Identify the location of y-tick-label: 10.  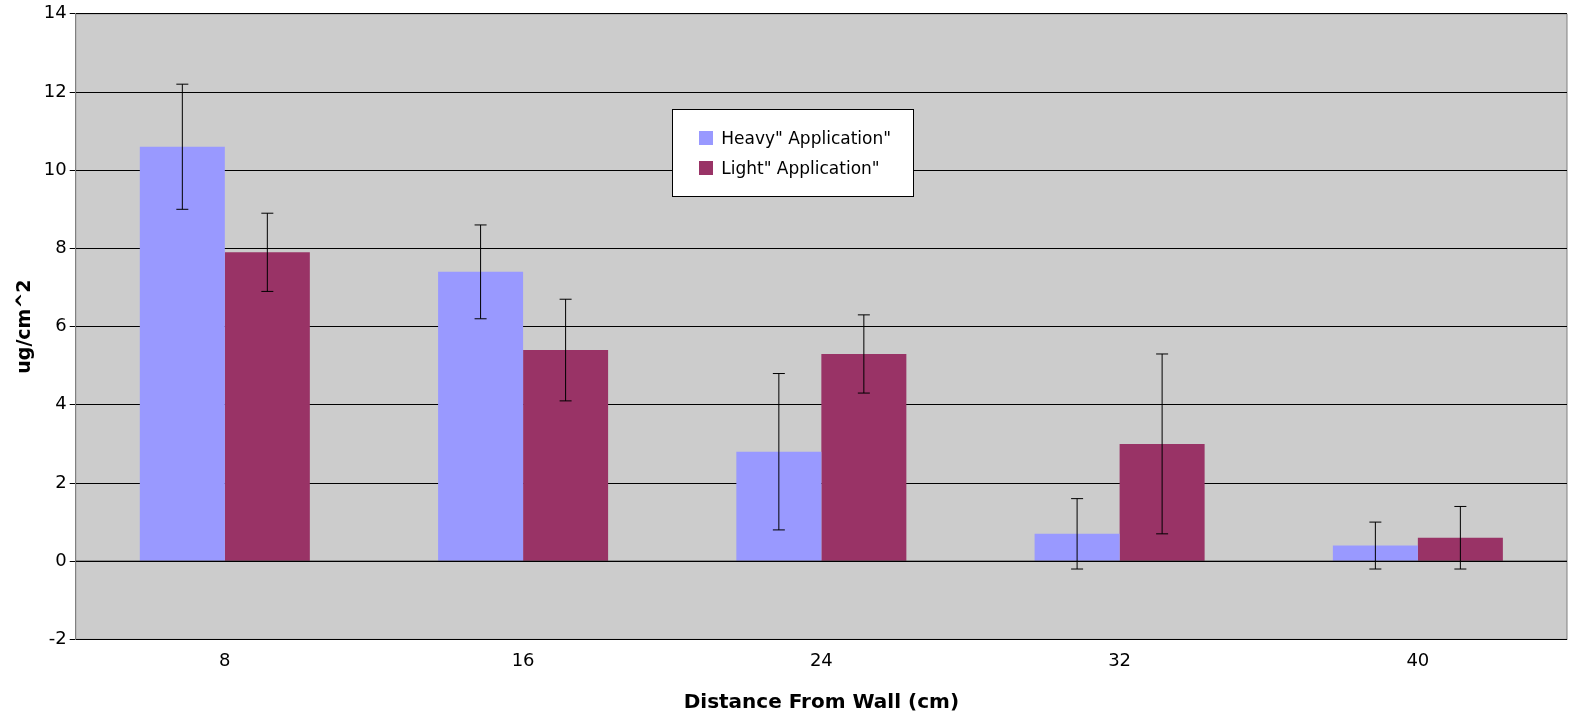
(55, 168).